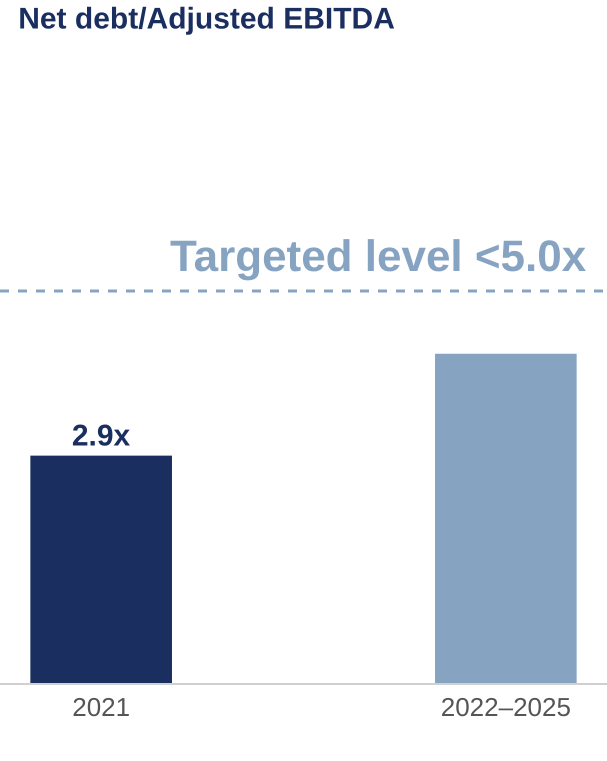 The image size is (607, 761). I want to click on ref-line-label: Targeted level <5.0x, so click(378, 256).